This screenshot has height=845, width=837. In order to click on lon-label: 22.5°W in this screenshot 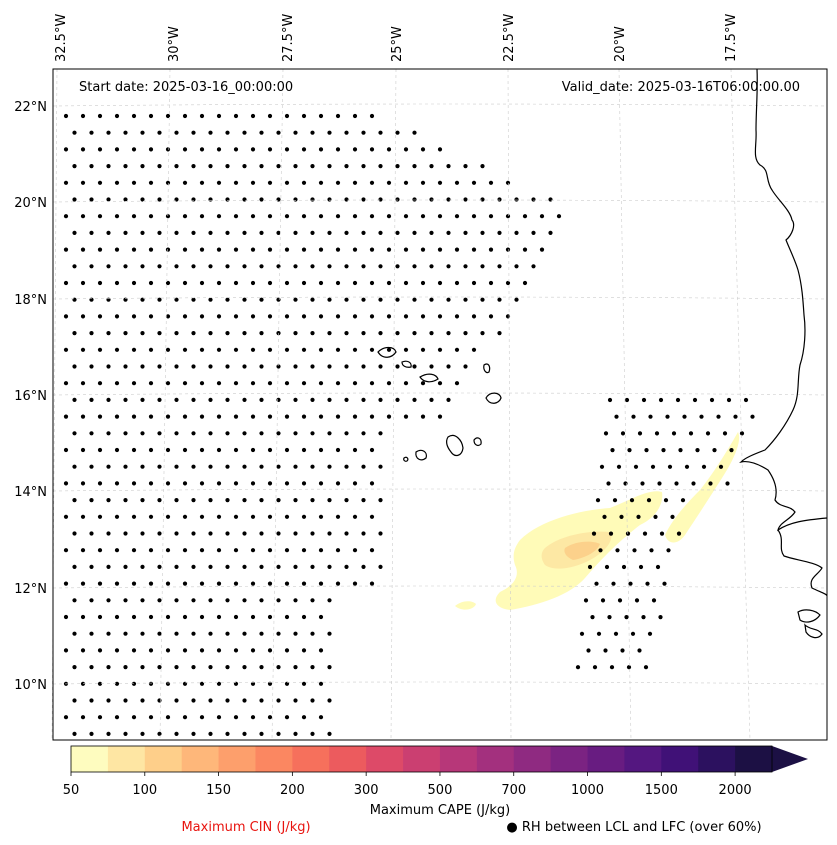, I will do `click(509, 38)`.